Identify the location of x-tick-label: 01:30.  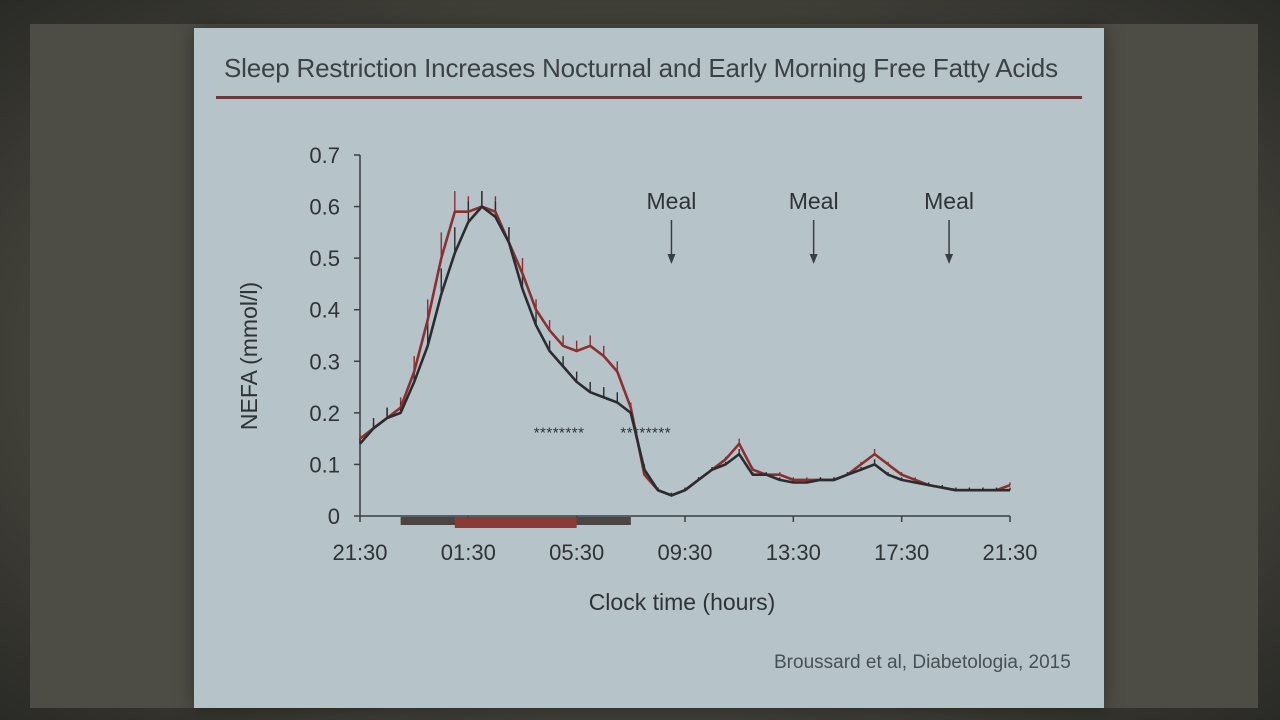
(468, 552).